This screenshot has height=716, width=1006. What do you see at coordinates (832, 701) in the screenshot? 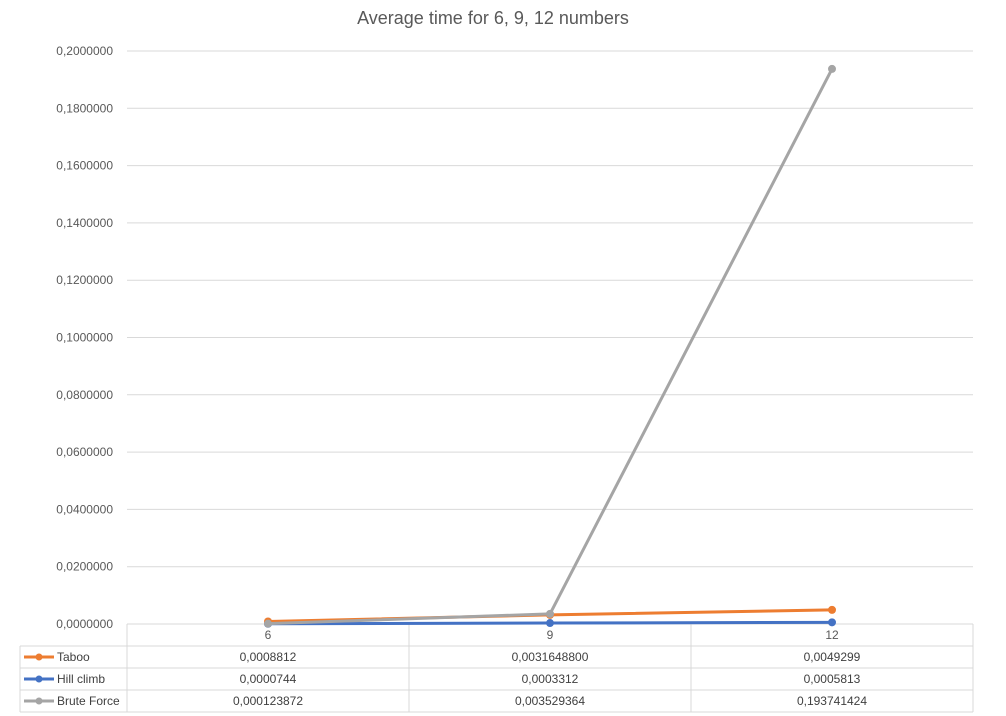
I see `data-table-cell: 0,193741424` at bounding box center [832, 701].